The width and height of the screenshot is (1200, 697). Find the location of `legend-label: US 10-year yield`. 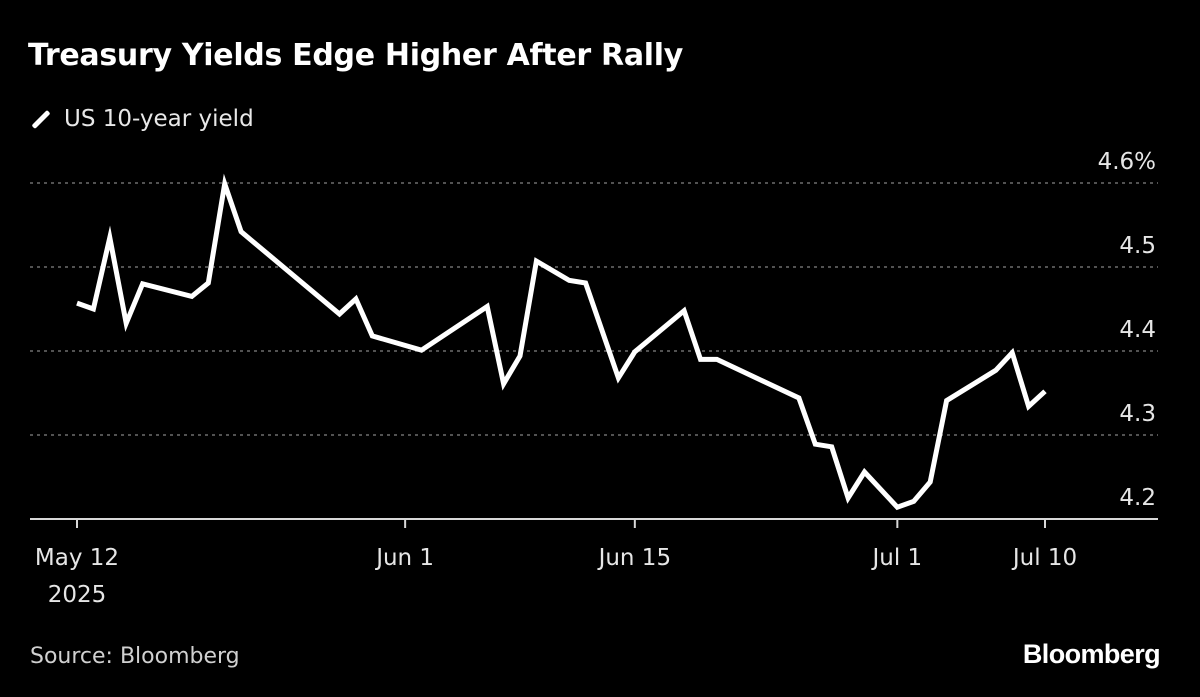

legend-label: US 10-year yield is located at coordinates (159, 119).